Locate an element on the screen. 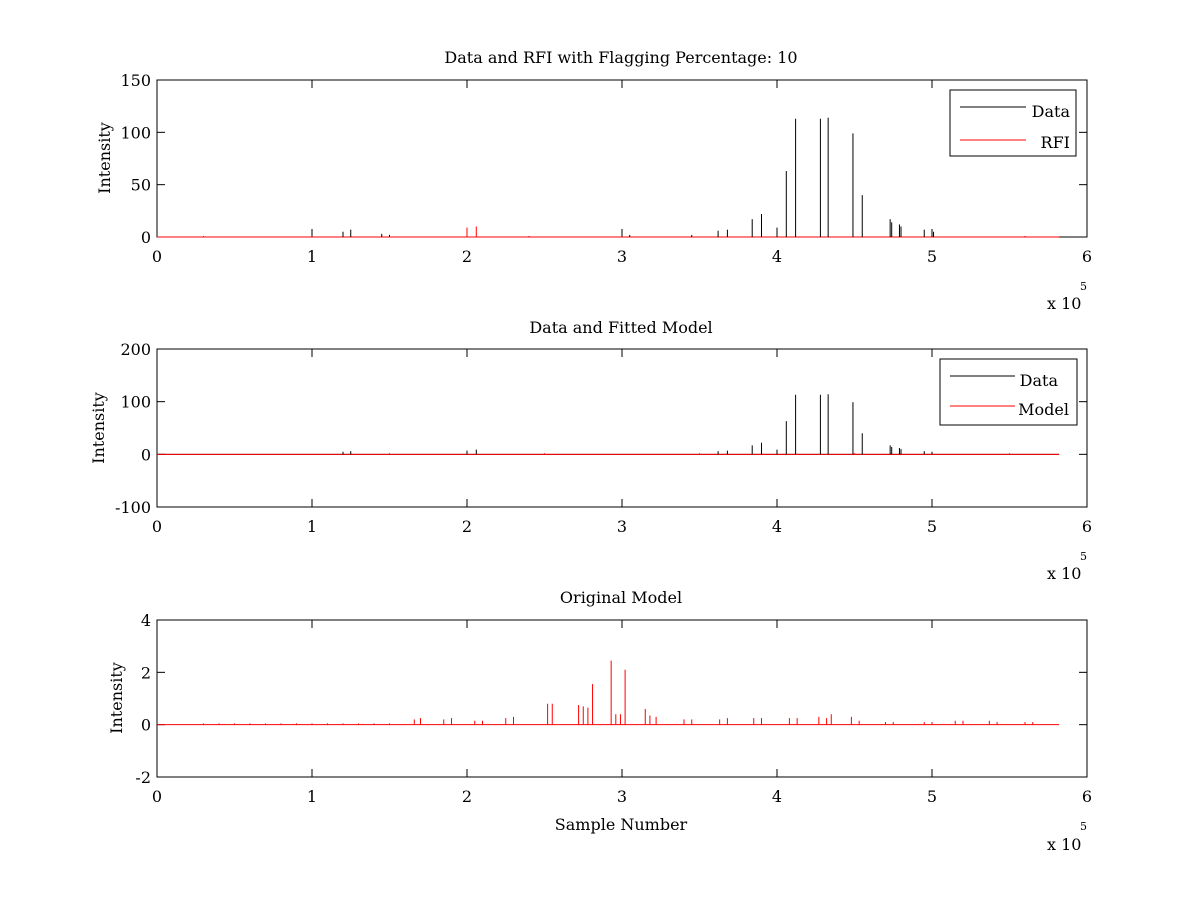  x-axis-label: Sample Number is located at coordinates (621, 824).